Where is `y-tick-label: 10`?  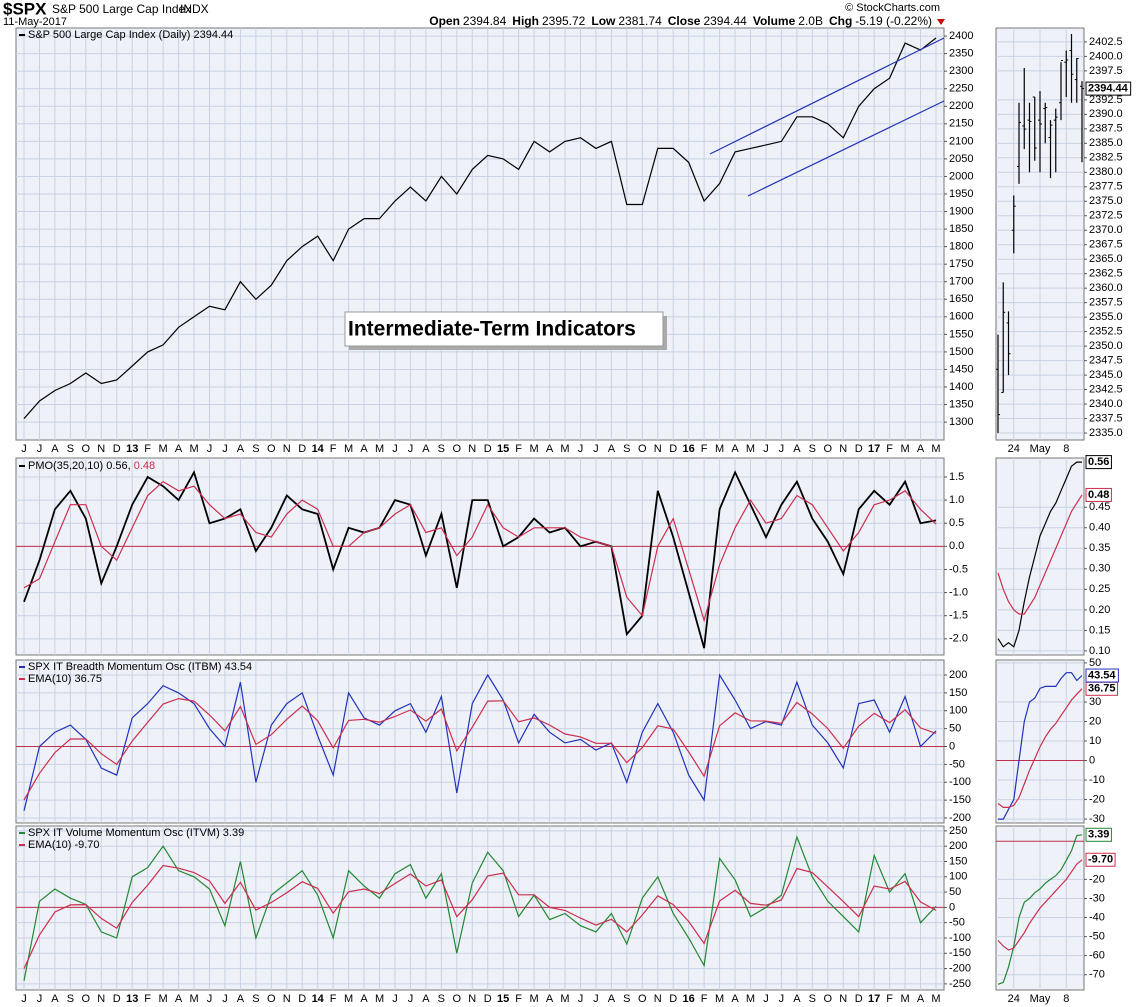
y-tick-label: 10 is located at coordinates (1095, 741).